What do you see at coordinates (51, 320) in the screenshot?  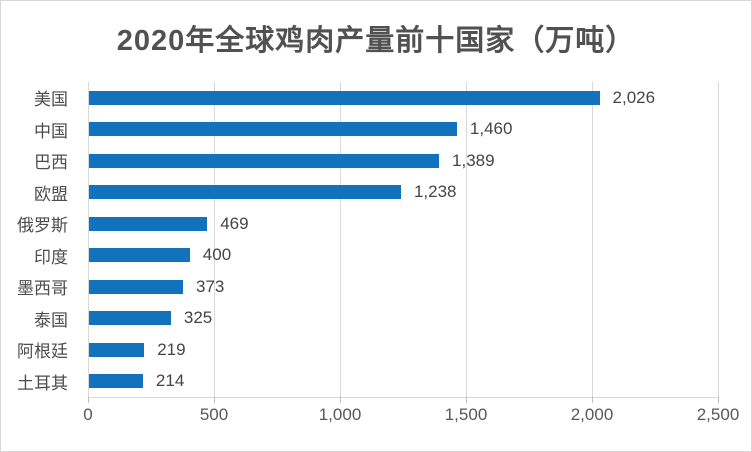 I see `category-label: 泰国` at bounding box center [51, 320].